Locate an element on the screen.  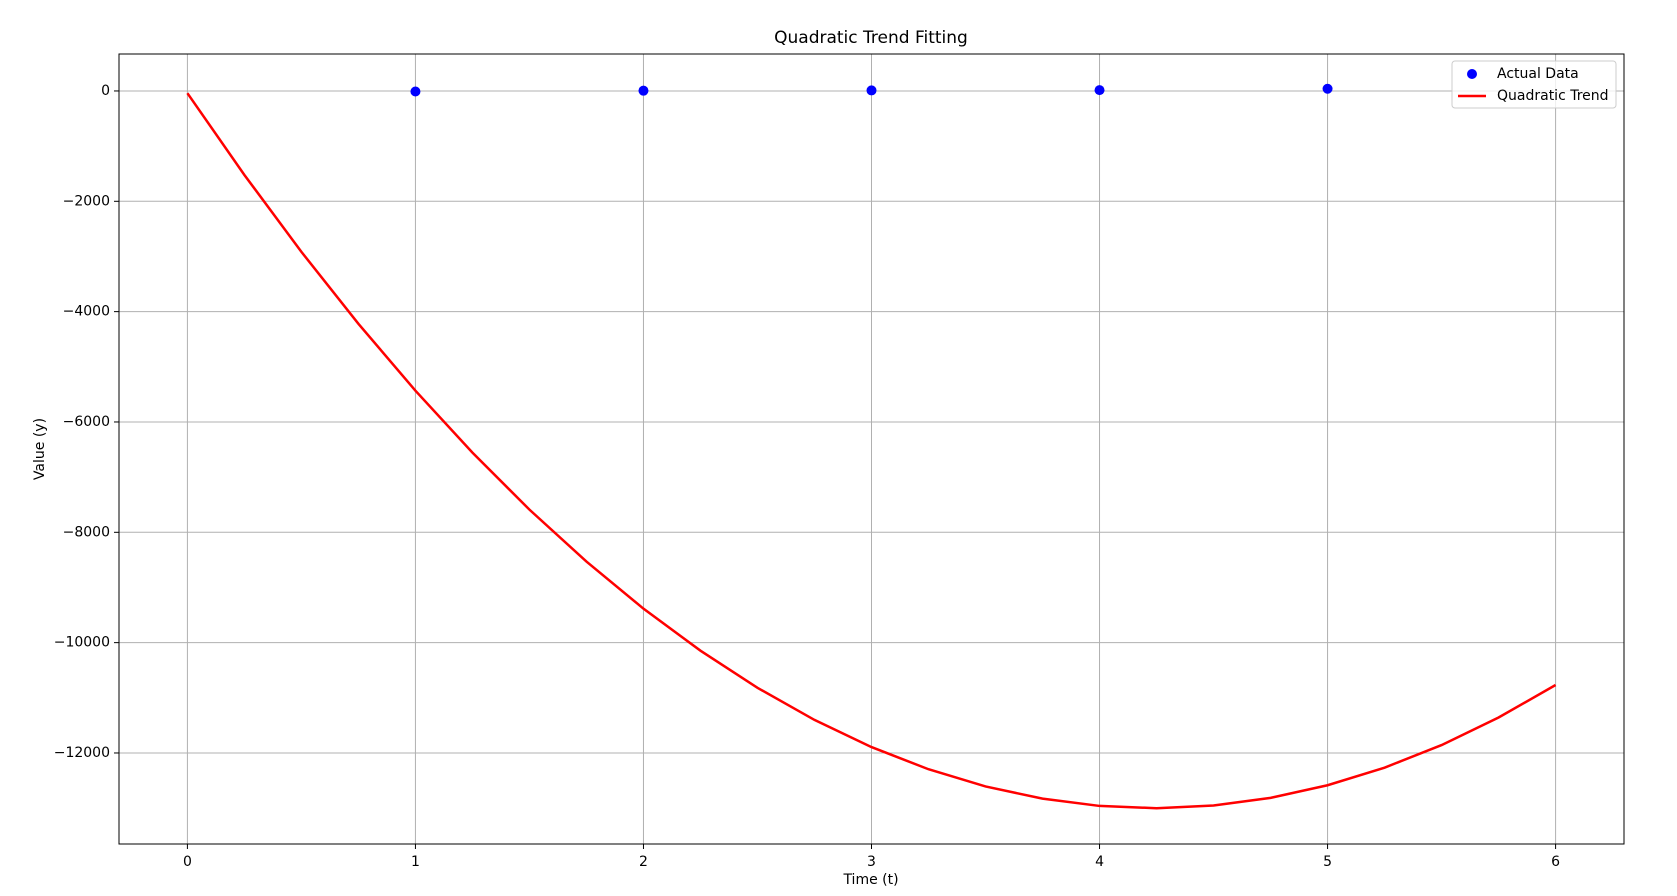
y-tick-label: −6000 is located at coordinates (86, 422).